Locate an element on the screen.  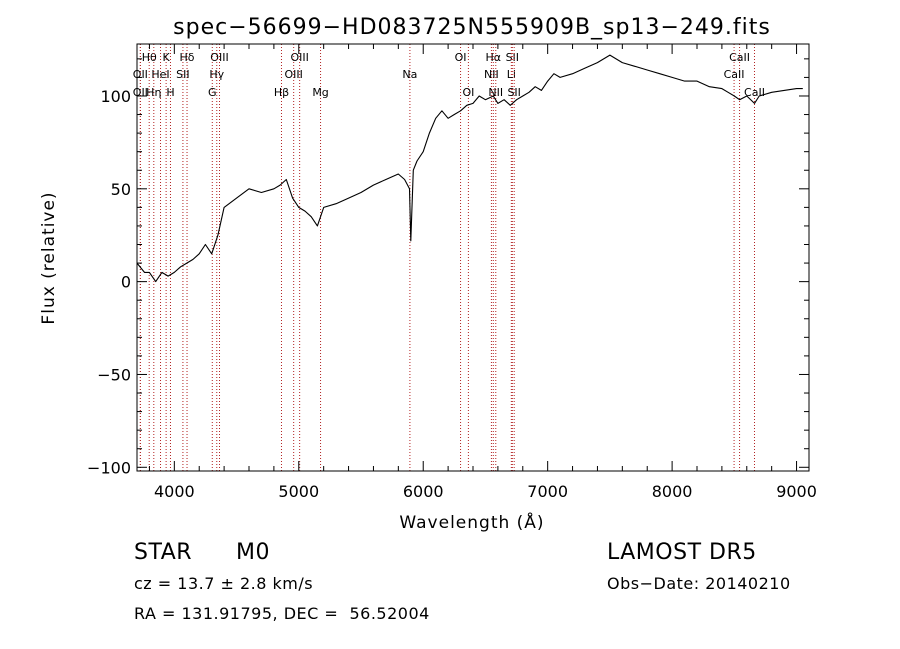
object-subclass: M0 is located at coordinates (253, 552).